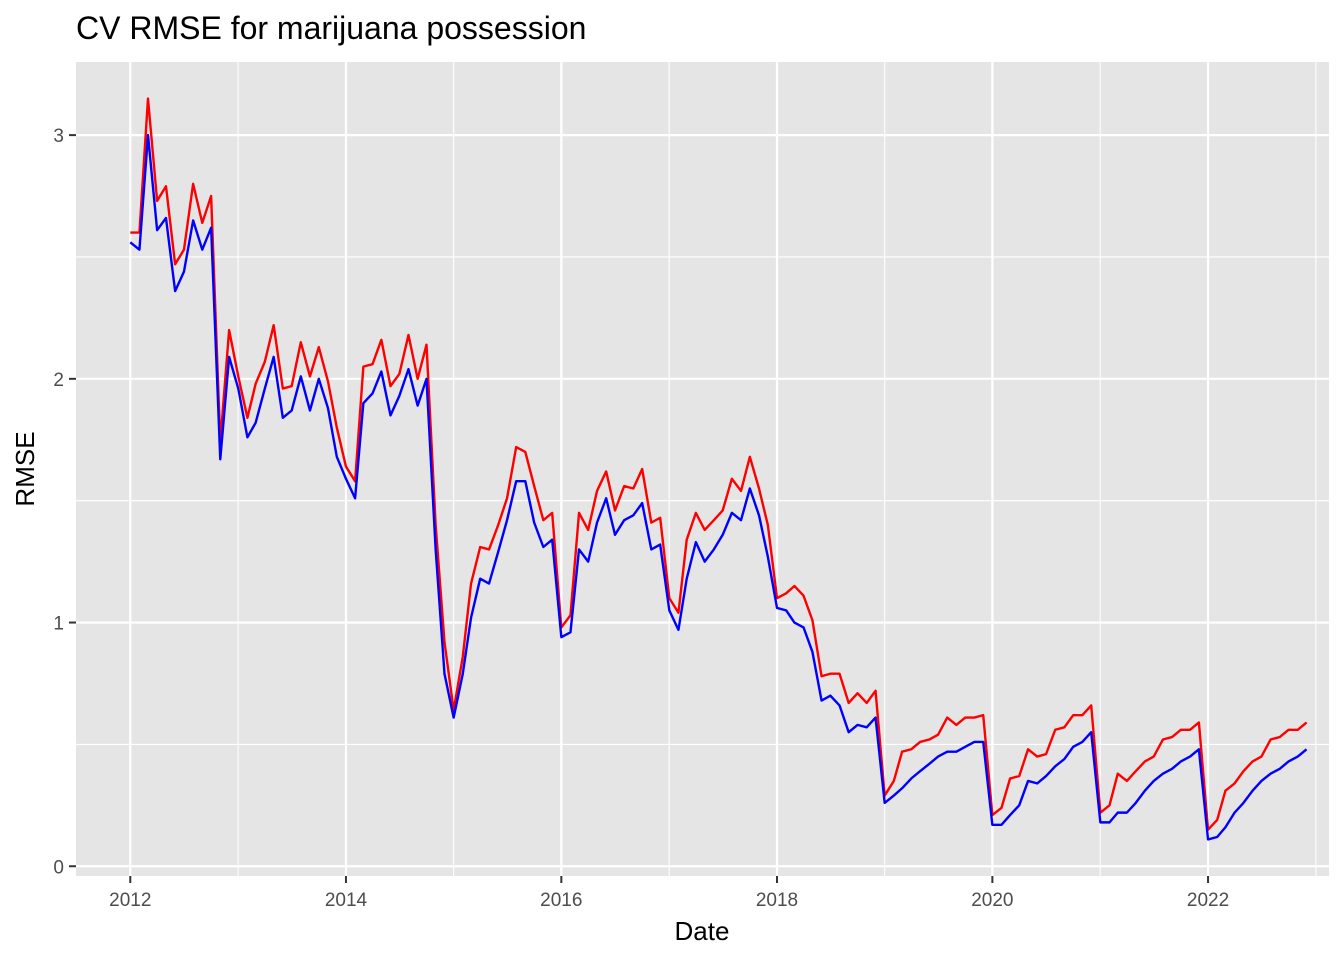 This screenshot has height=960, width=1344. What do you see at coordinates (777, 900) in the screenshot?
I see `x-tick-label: 2018` at bounding box center [777, 900].